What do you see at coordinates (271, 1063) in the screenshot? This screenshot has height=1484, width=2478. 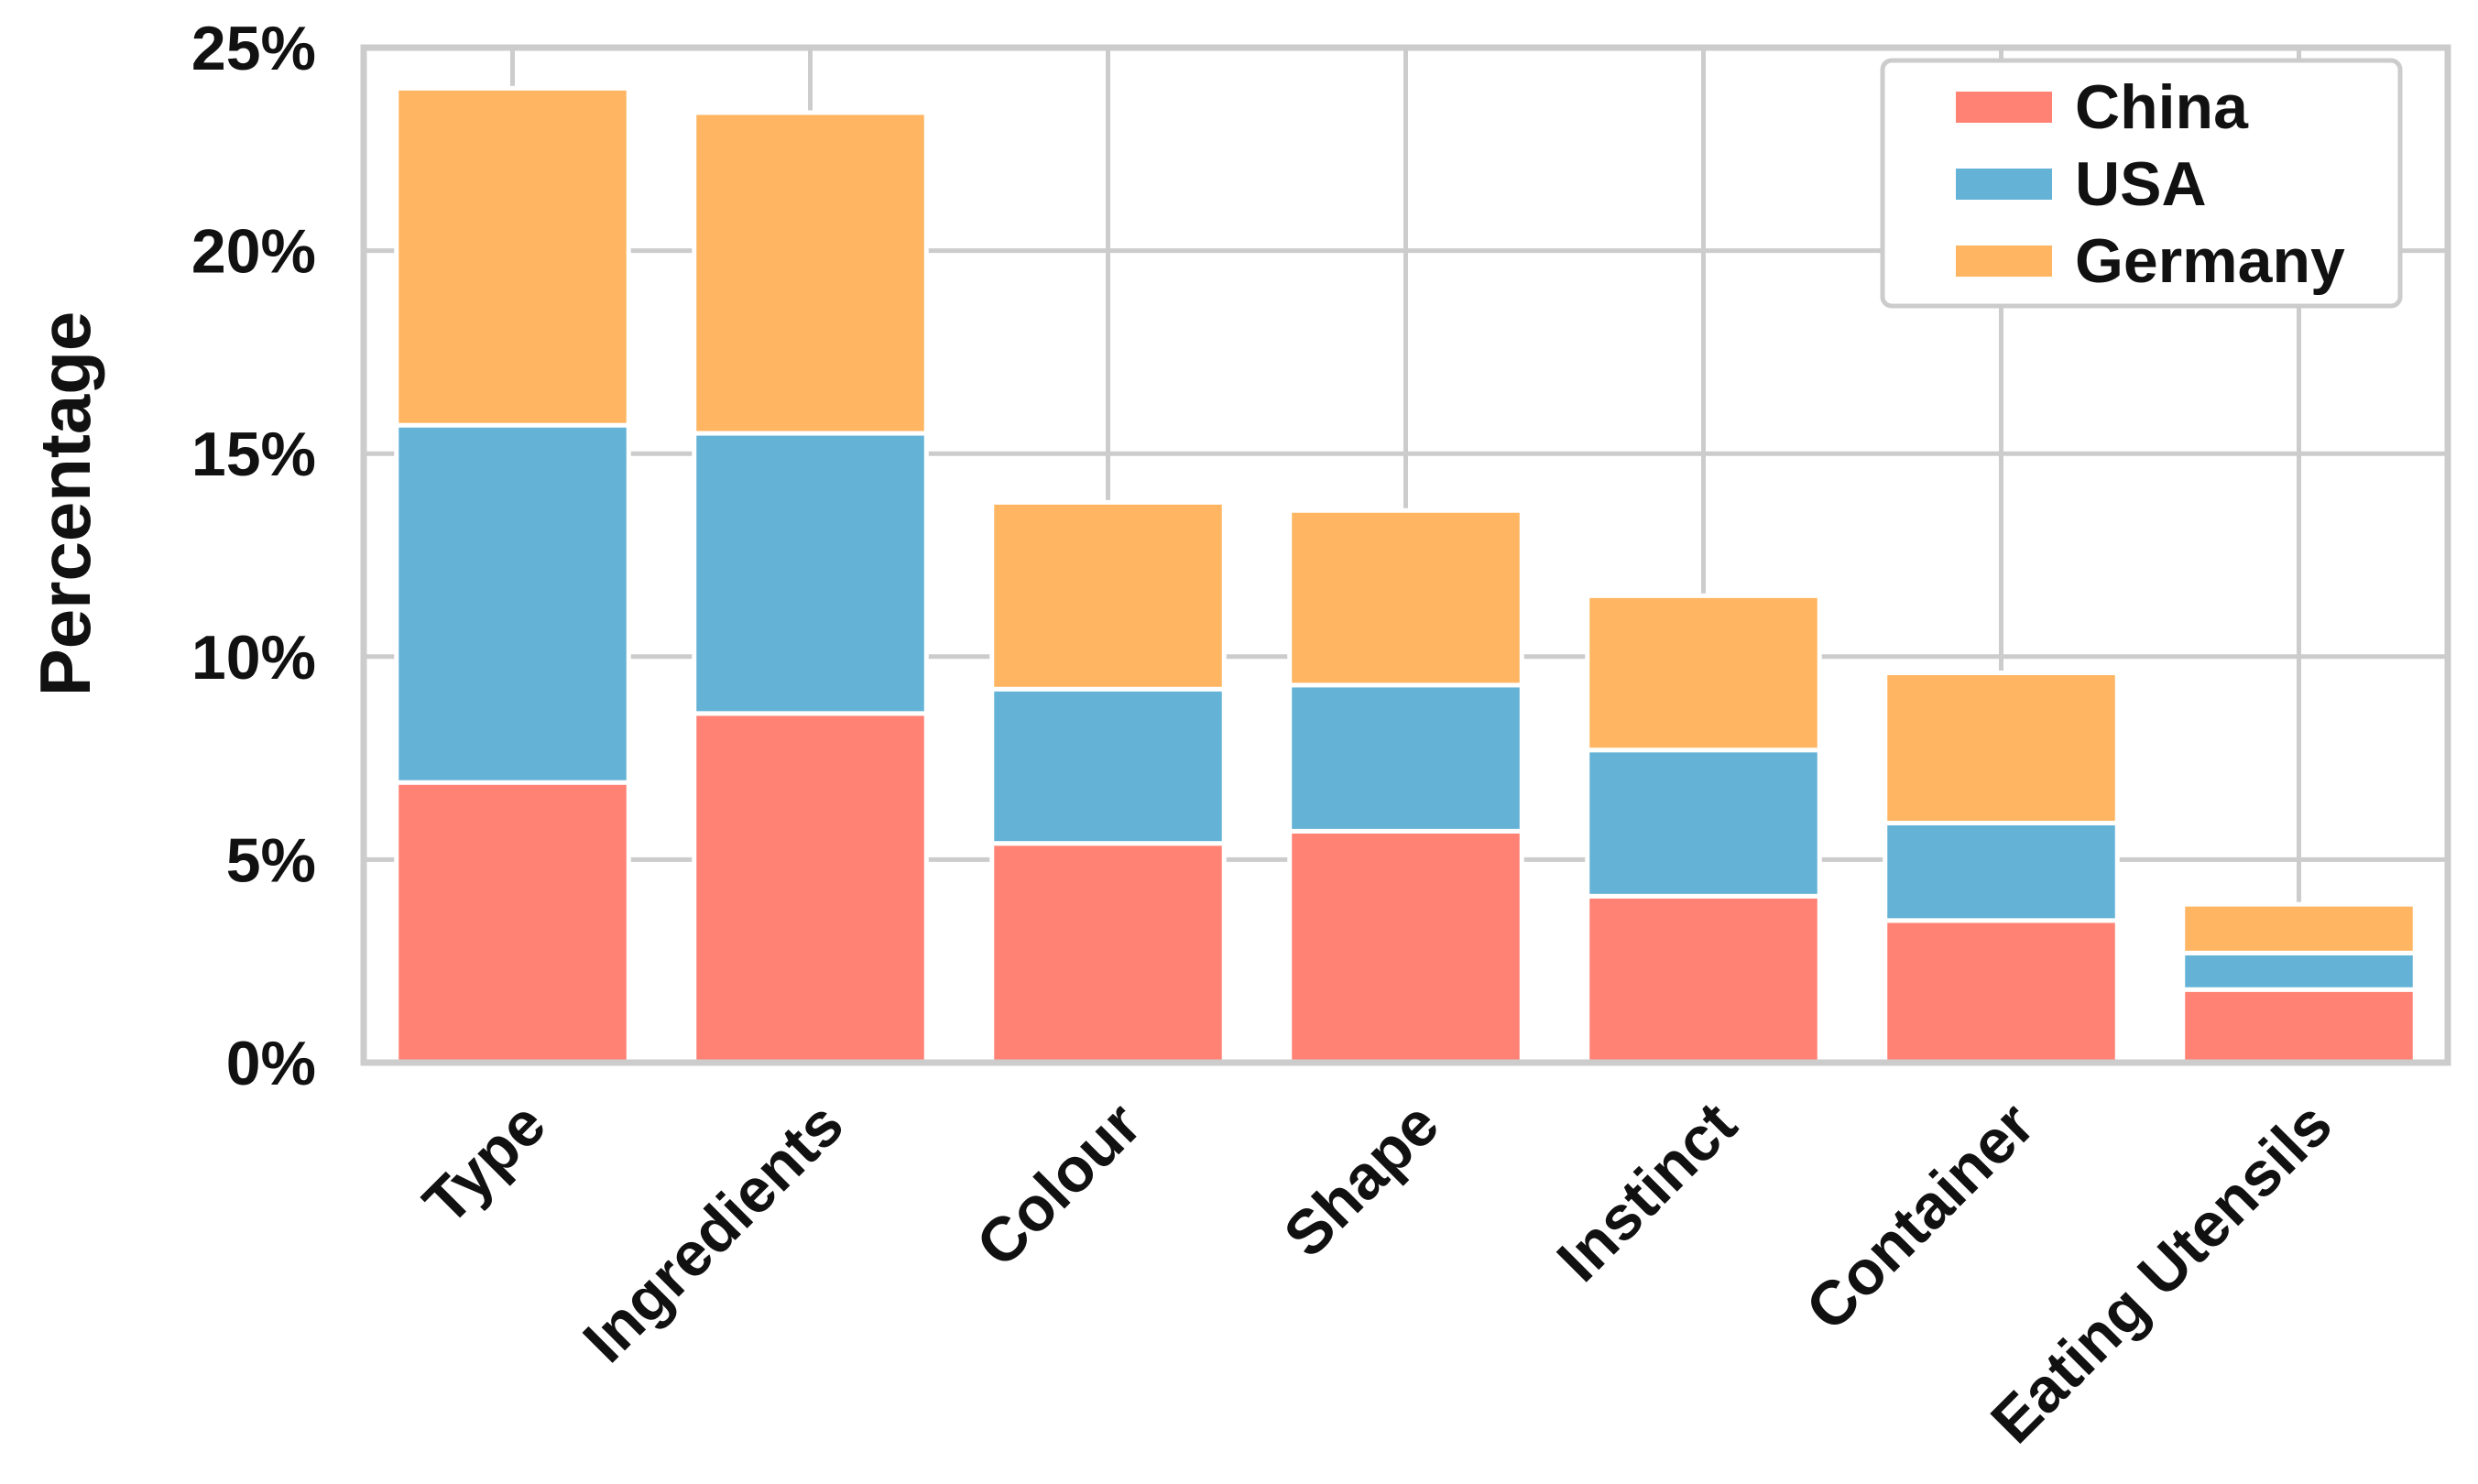 I see `y-tick-label: 0%` at bounding box center [271, 1063].